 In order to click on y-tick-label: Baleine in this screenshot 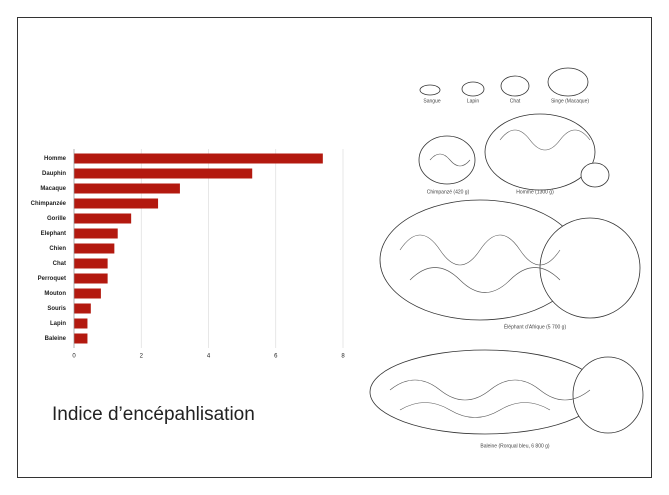, I will do `click(56, 339)`.